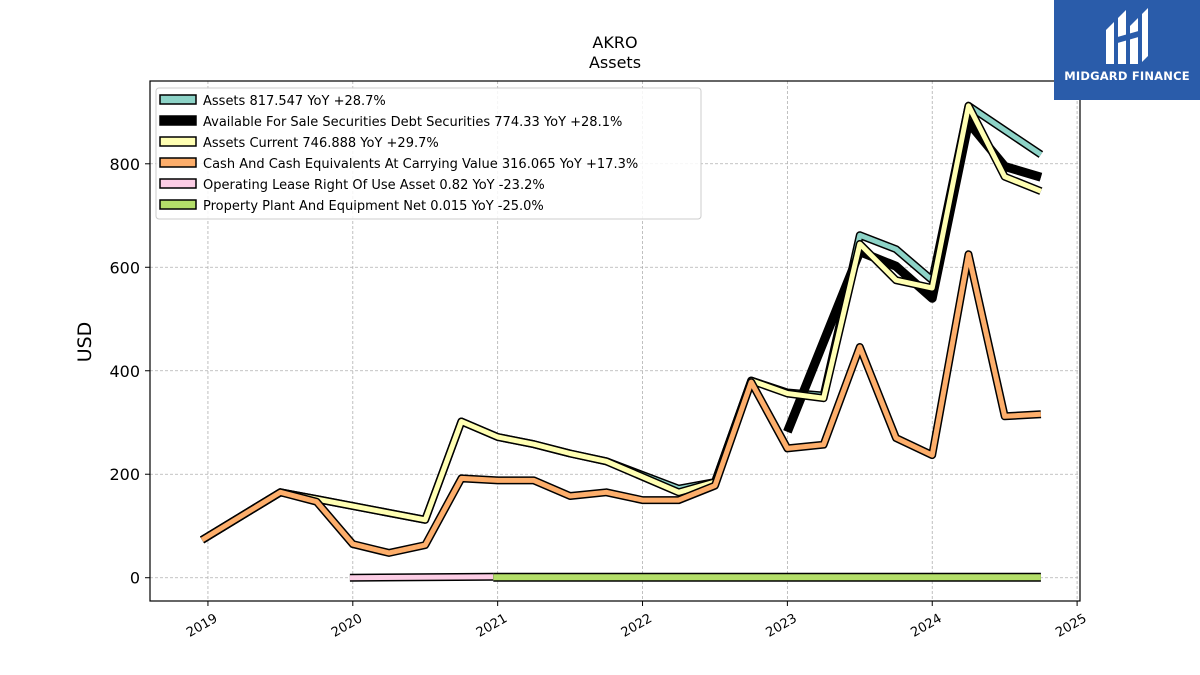 The height and width of the screenshot is (675, 1200). What do you see at coordinates (782, 626) in the screenshot?
I see `x-tick-label: 2023` at bounding box center [782, 626].